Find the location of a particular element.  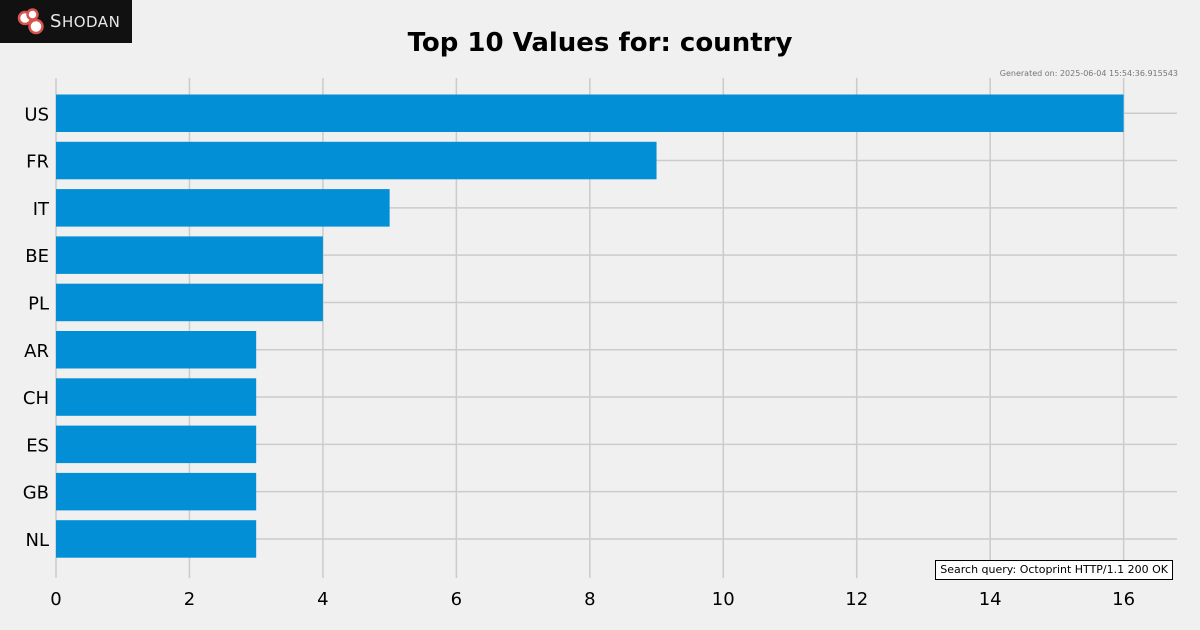

bar-nl is located at coordinates (156, 539).